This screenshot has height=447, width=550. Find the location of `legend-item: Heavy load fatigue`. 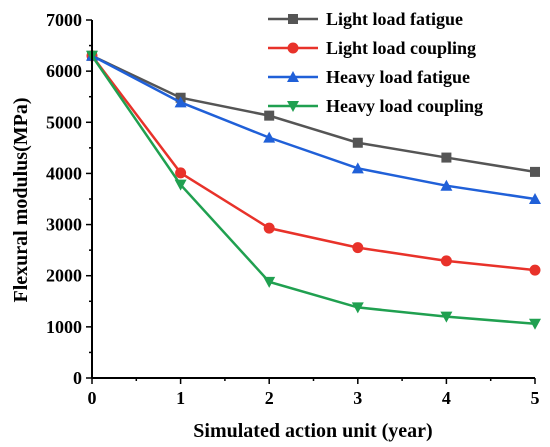

legend-item: Heavy load fatigue is located at coordinates (369, 77).